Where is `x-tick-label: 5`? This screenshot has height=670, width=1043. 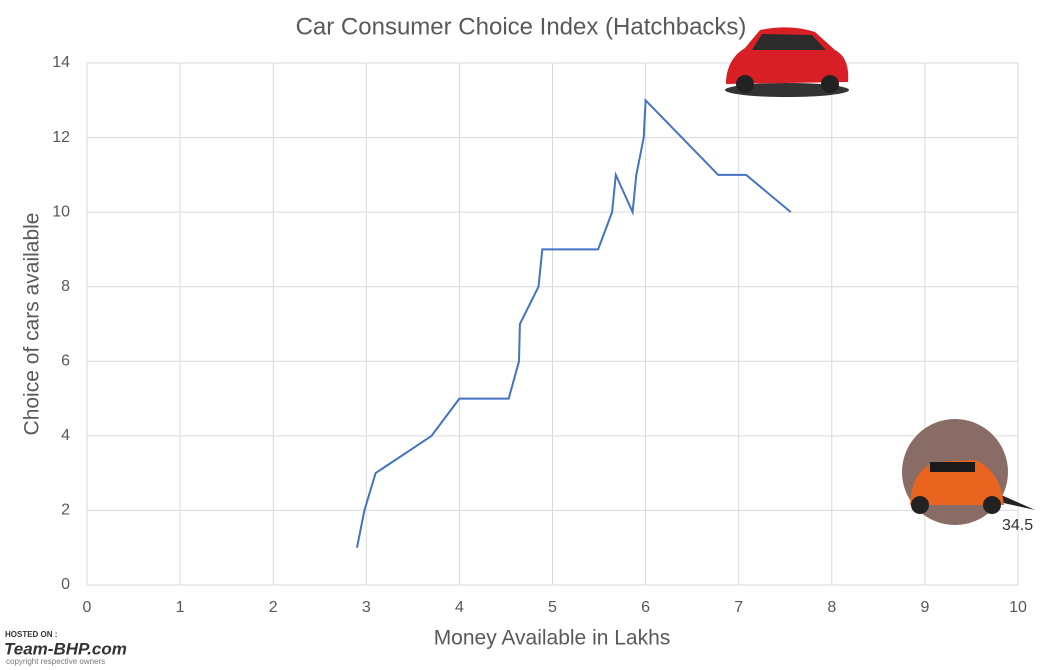 x-tick-label: 5 is located at coordinates (552, 607).